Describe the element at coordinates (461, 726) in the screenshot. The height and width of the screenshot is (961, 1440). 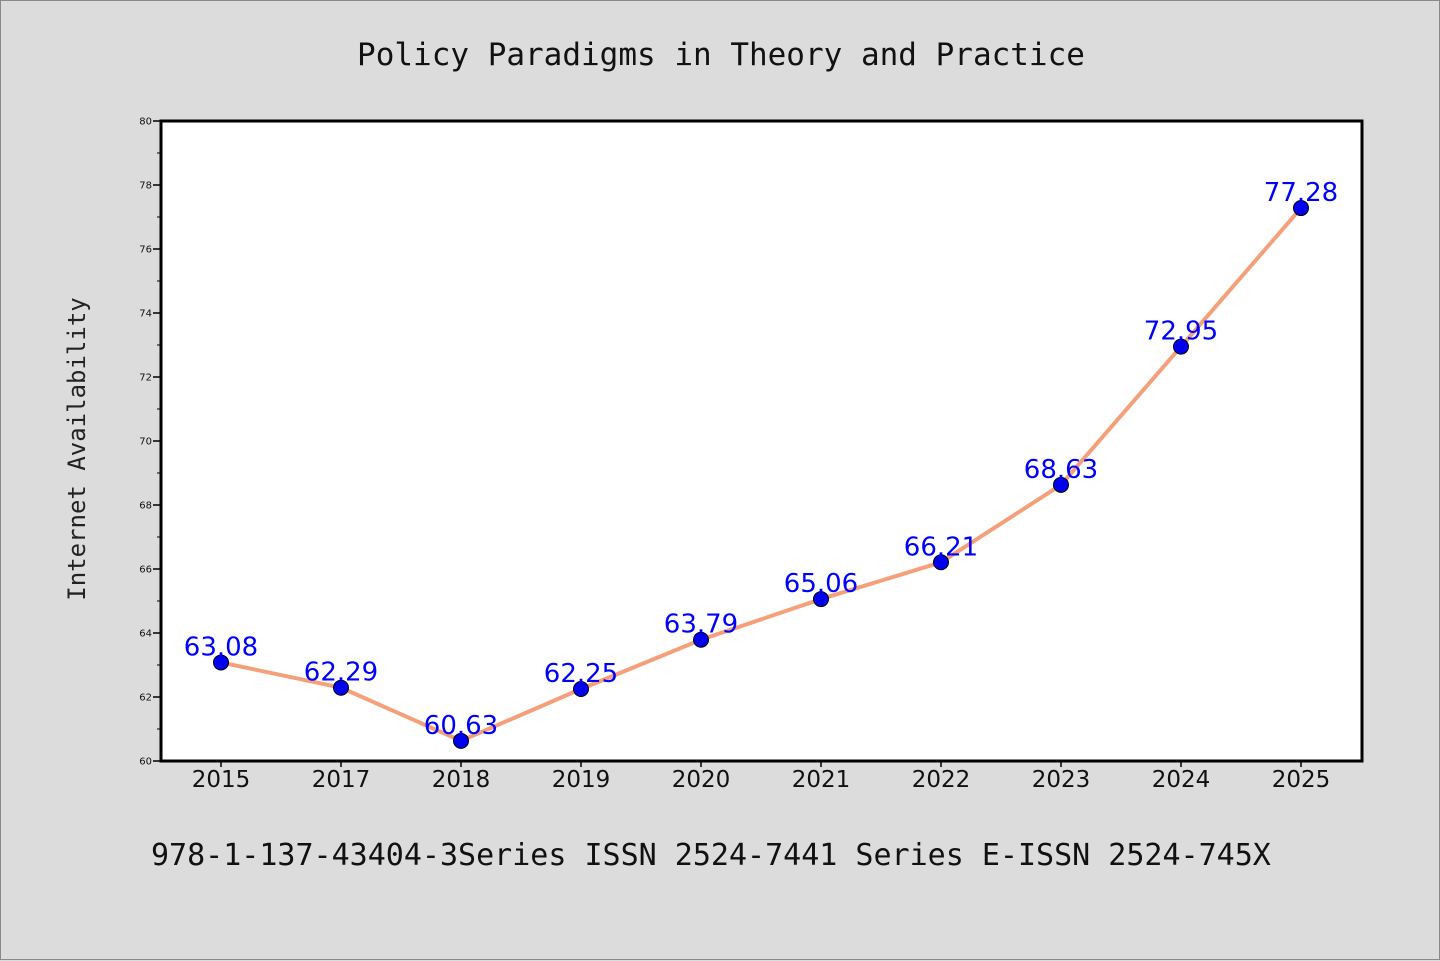
I see `data-label: 60.63` at that location.